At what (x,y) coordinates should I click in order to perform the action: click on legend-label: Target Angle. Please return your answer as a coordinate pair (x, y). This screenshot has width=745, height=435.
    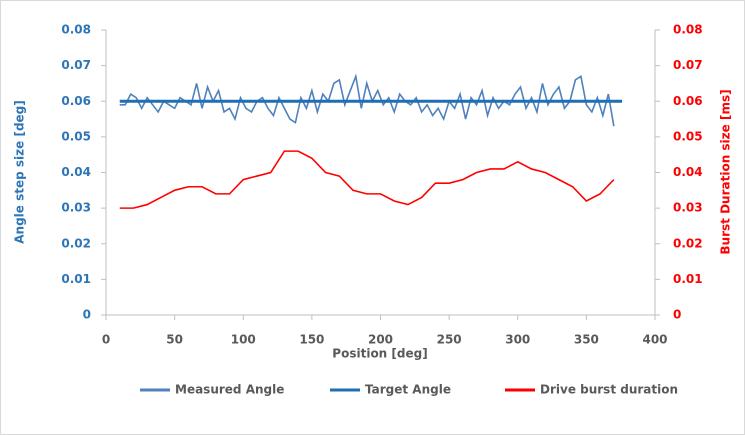
    Looking at the image, I should click on (408, 390).